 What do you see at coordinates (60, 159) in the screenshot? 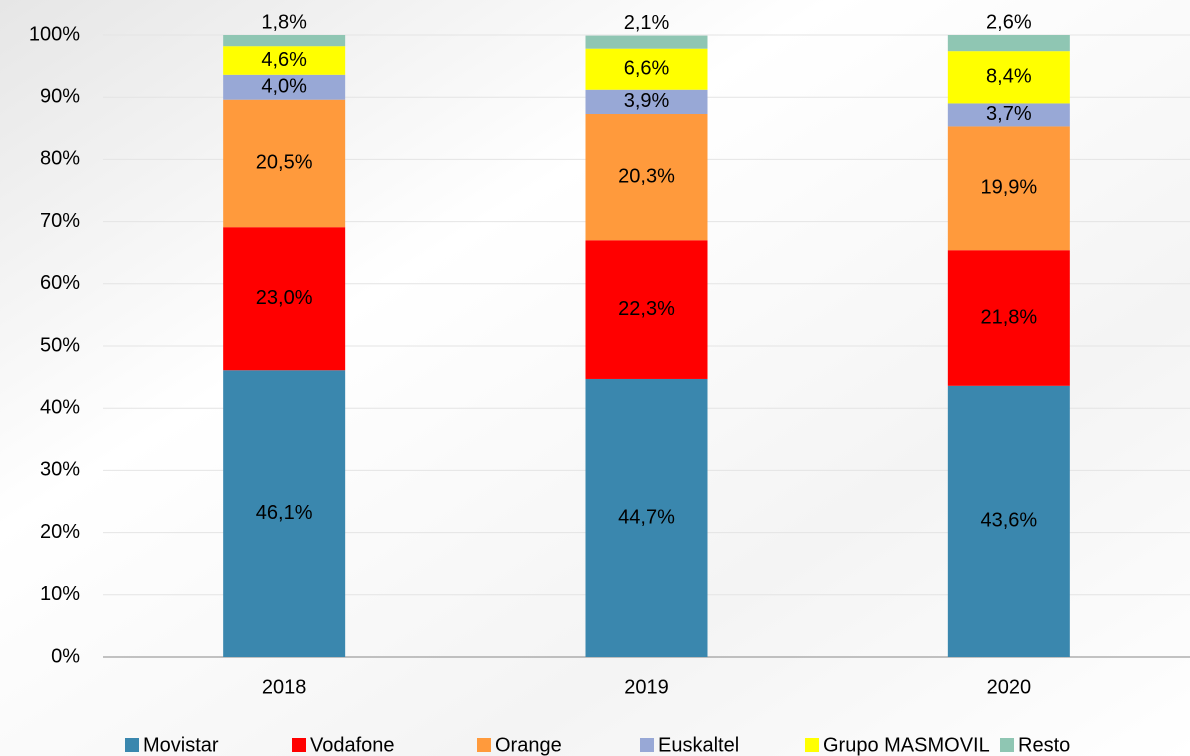
I see `y-tick-label: 80%` at bounding box center [60, 159].